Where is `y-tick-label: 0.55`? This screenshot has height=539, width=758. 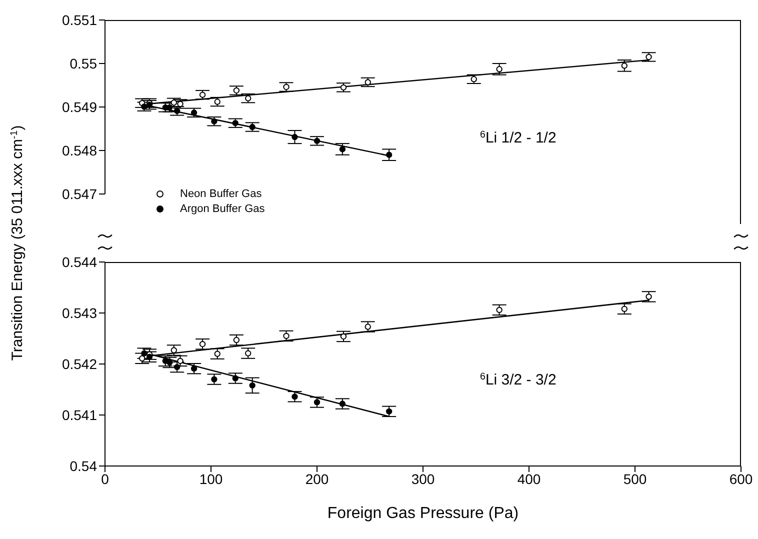
y-tick-label: 0.55 is located at coordinates (84, 63).